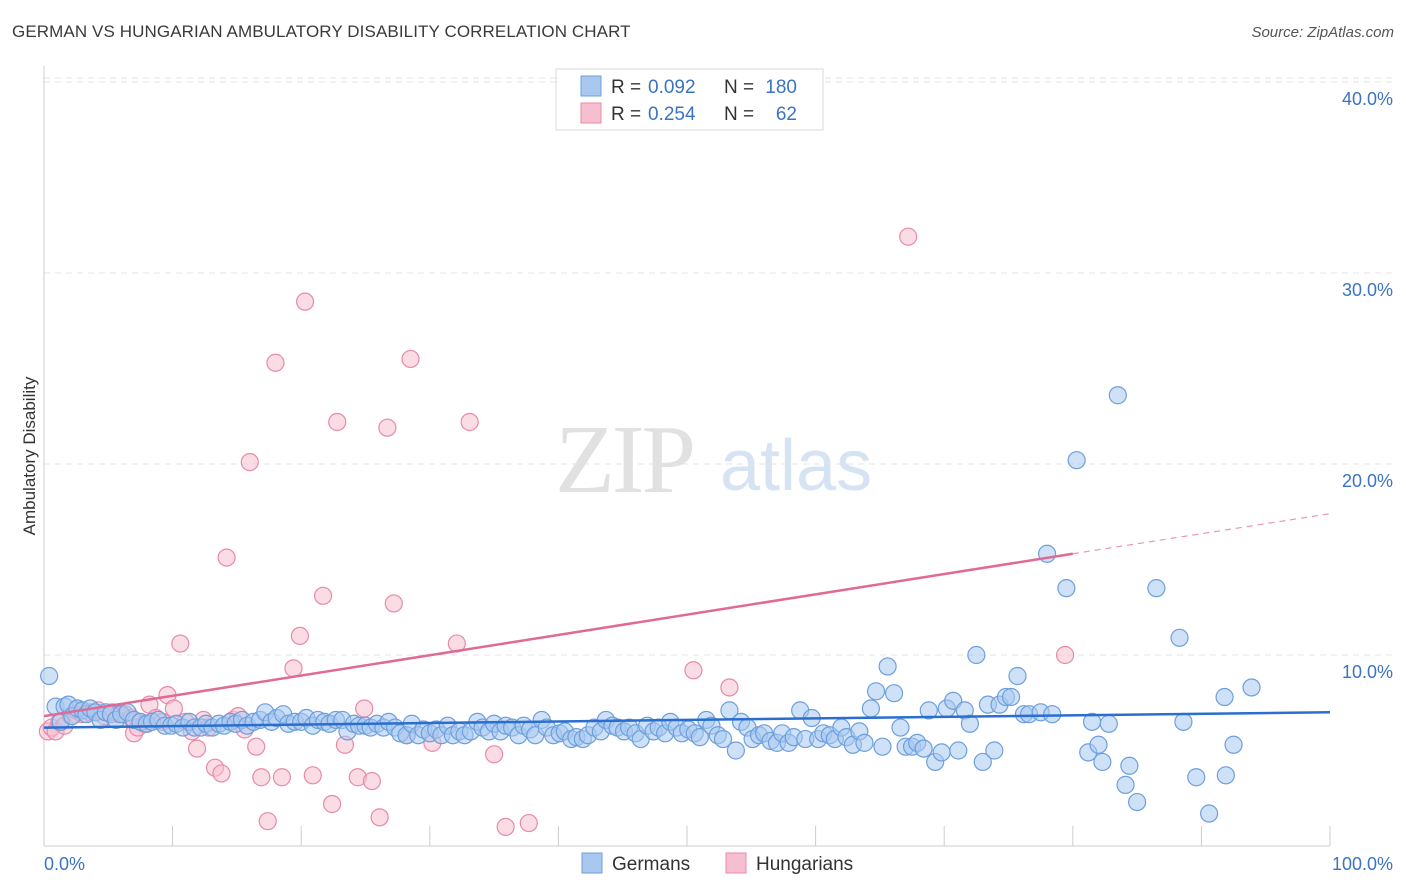  What do you see at coordinates (29, 455) in the screenshot?
I see `y-axis-title: Ambulatory Disability` at bounding box center [29, 455].